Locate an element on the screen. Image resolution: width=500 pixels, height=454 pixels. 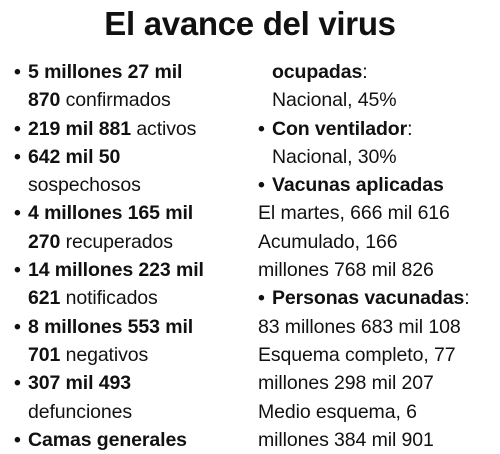
stat-activos: • 219 mil 881 activos is located at coordinates (132, 129).